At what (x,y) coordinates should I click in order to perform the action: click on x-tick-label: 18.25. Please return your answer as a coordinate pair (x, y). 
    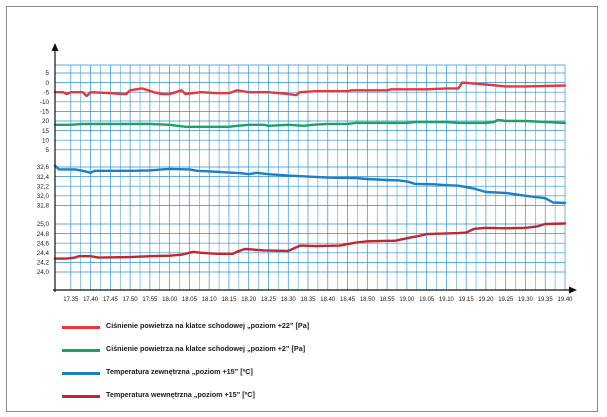
    Looking at the image, I should click on (269, 300).